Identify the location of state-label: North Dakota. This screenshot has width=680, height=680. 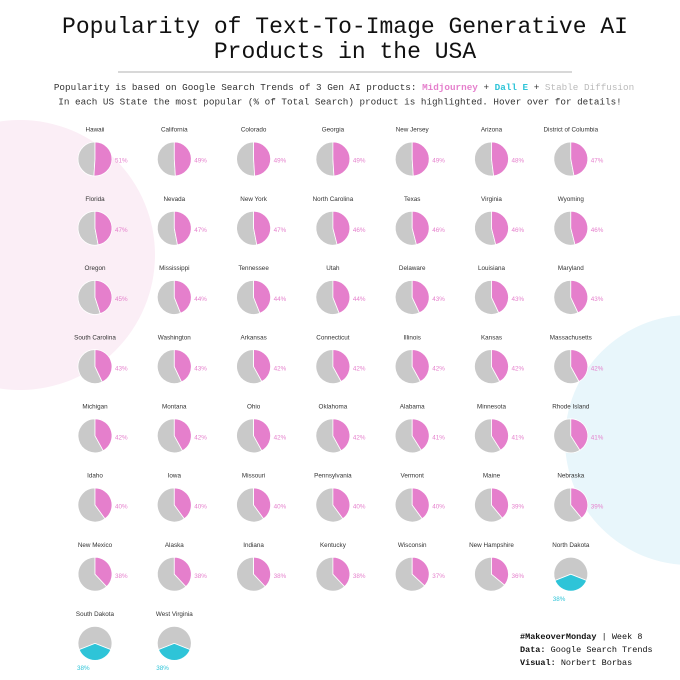
(571, 545).